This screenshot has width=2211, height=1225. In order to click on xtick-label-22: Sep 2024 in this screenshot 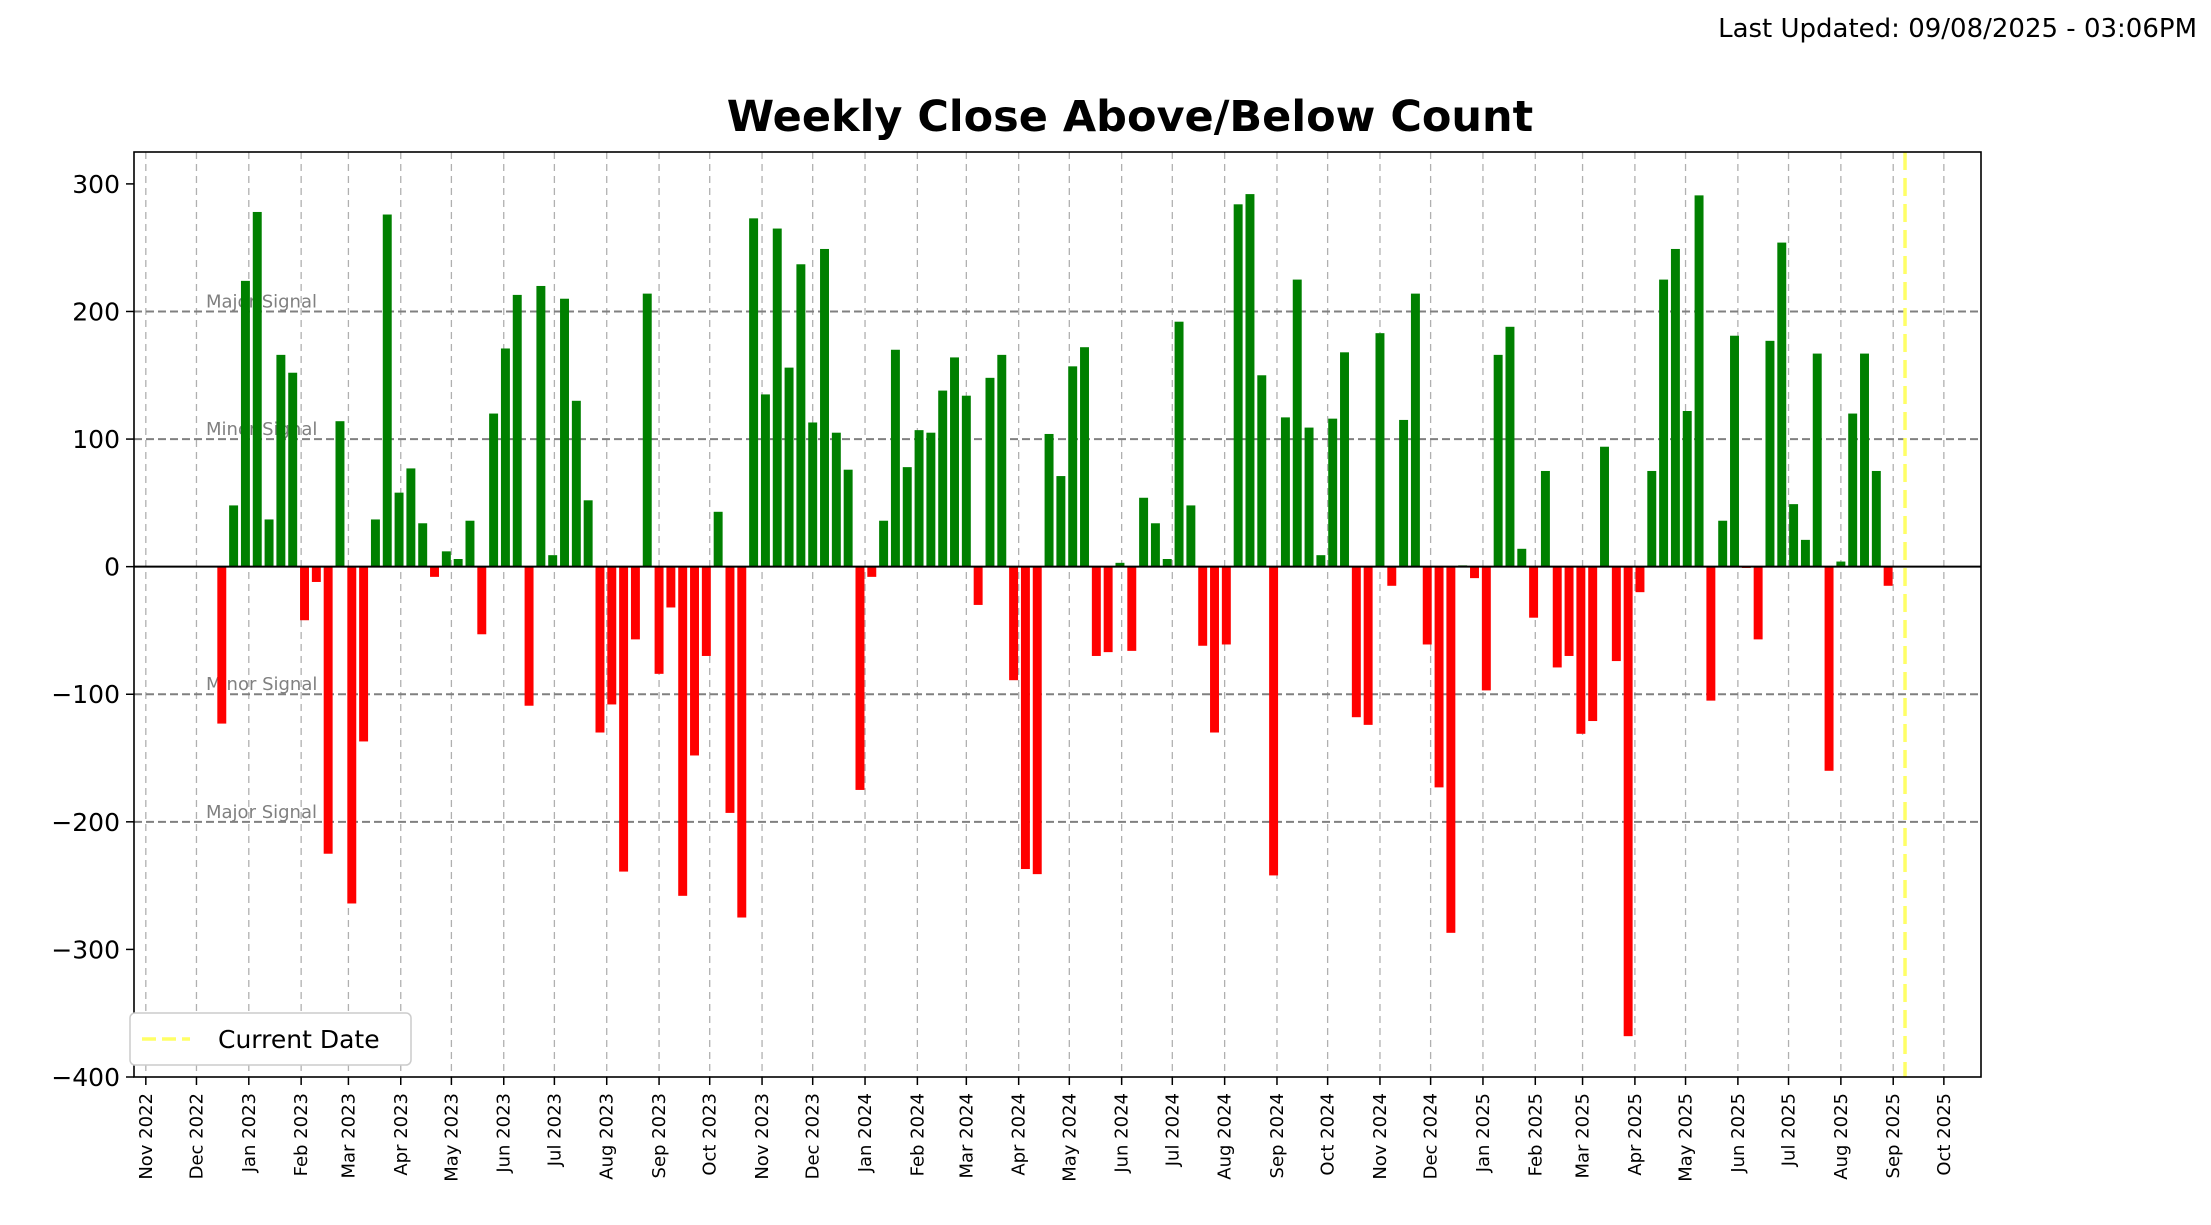, I will do `click(1277, 1135)`.